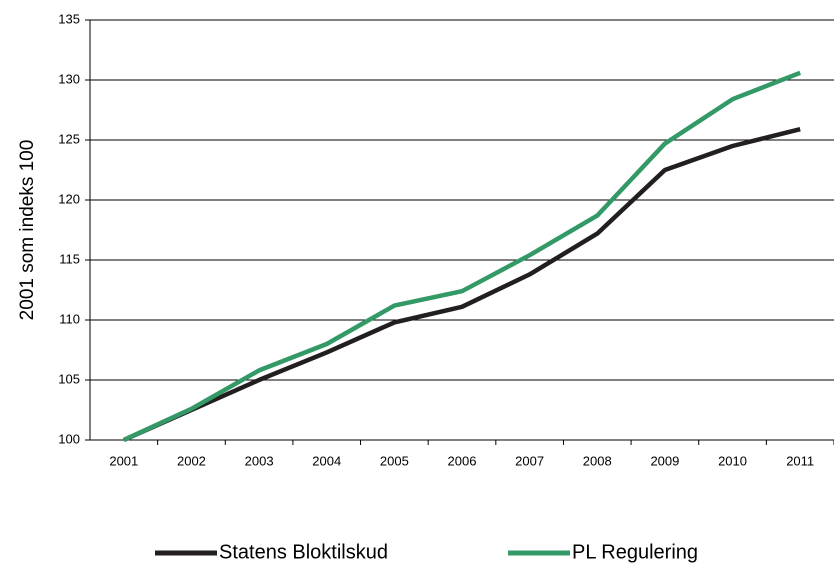  What do you see at coordinates (69, 438) in the screenshot?
I see `y-tick-label: 100` at bounding box center [69, 438].